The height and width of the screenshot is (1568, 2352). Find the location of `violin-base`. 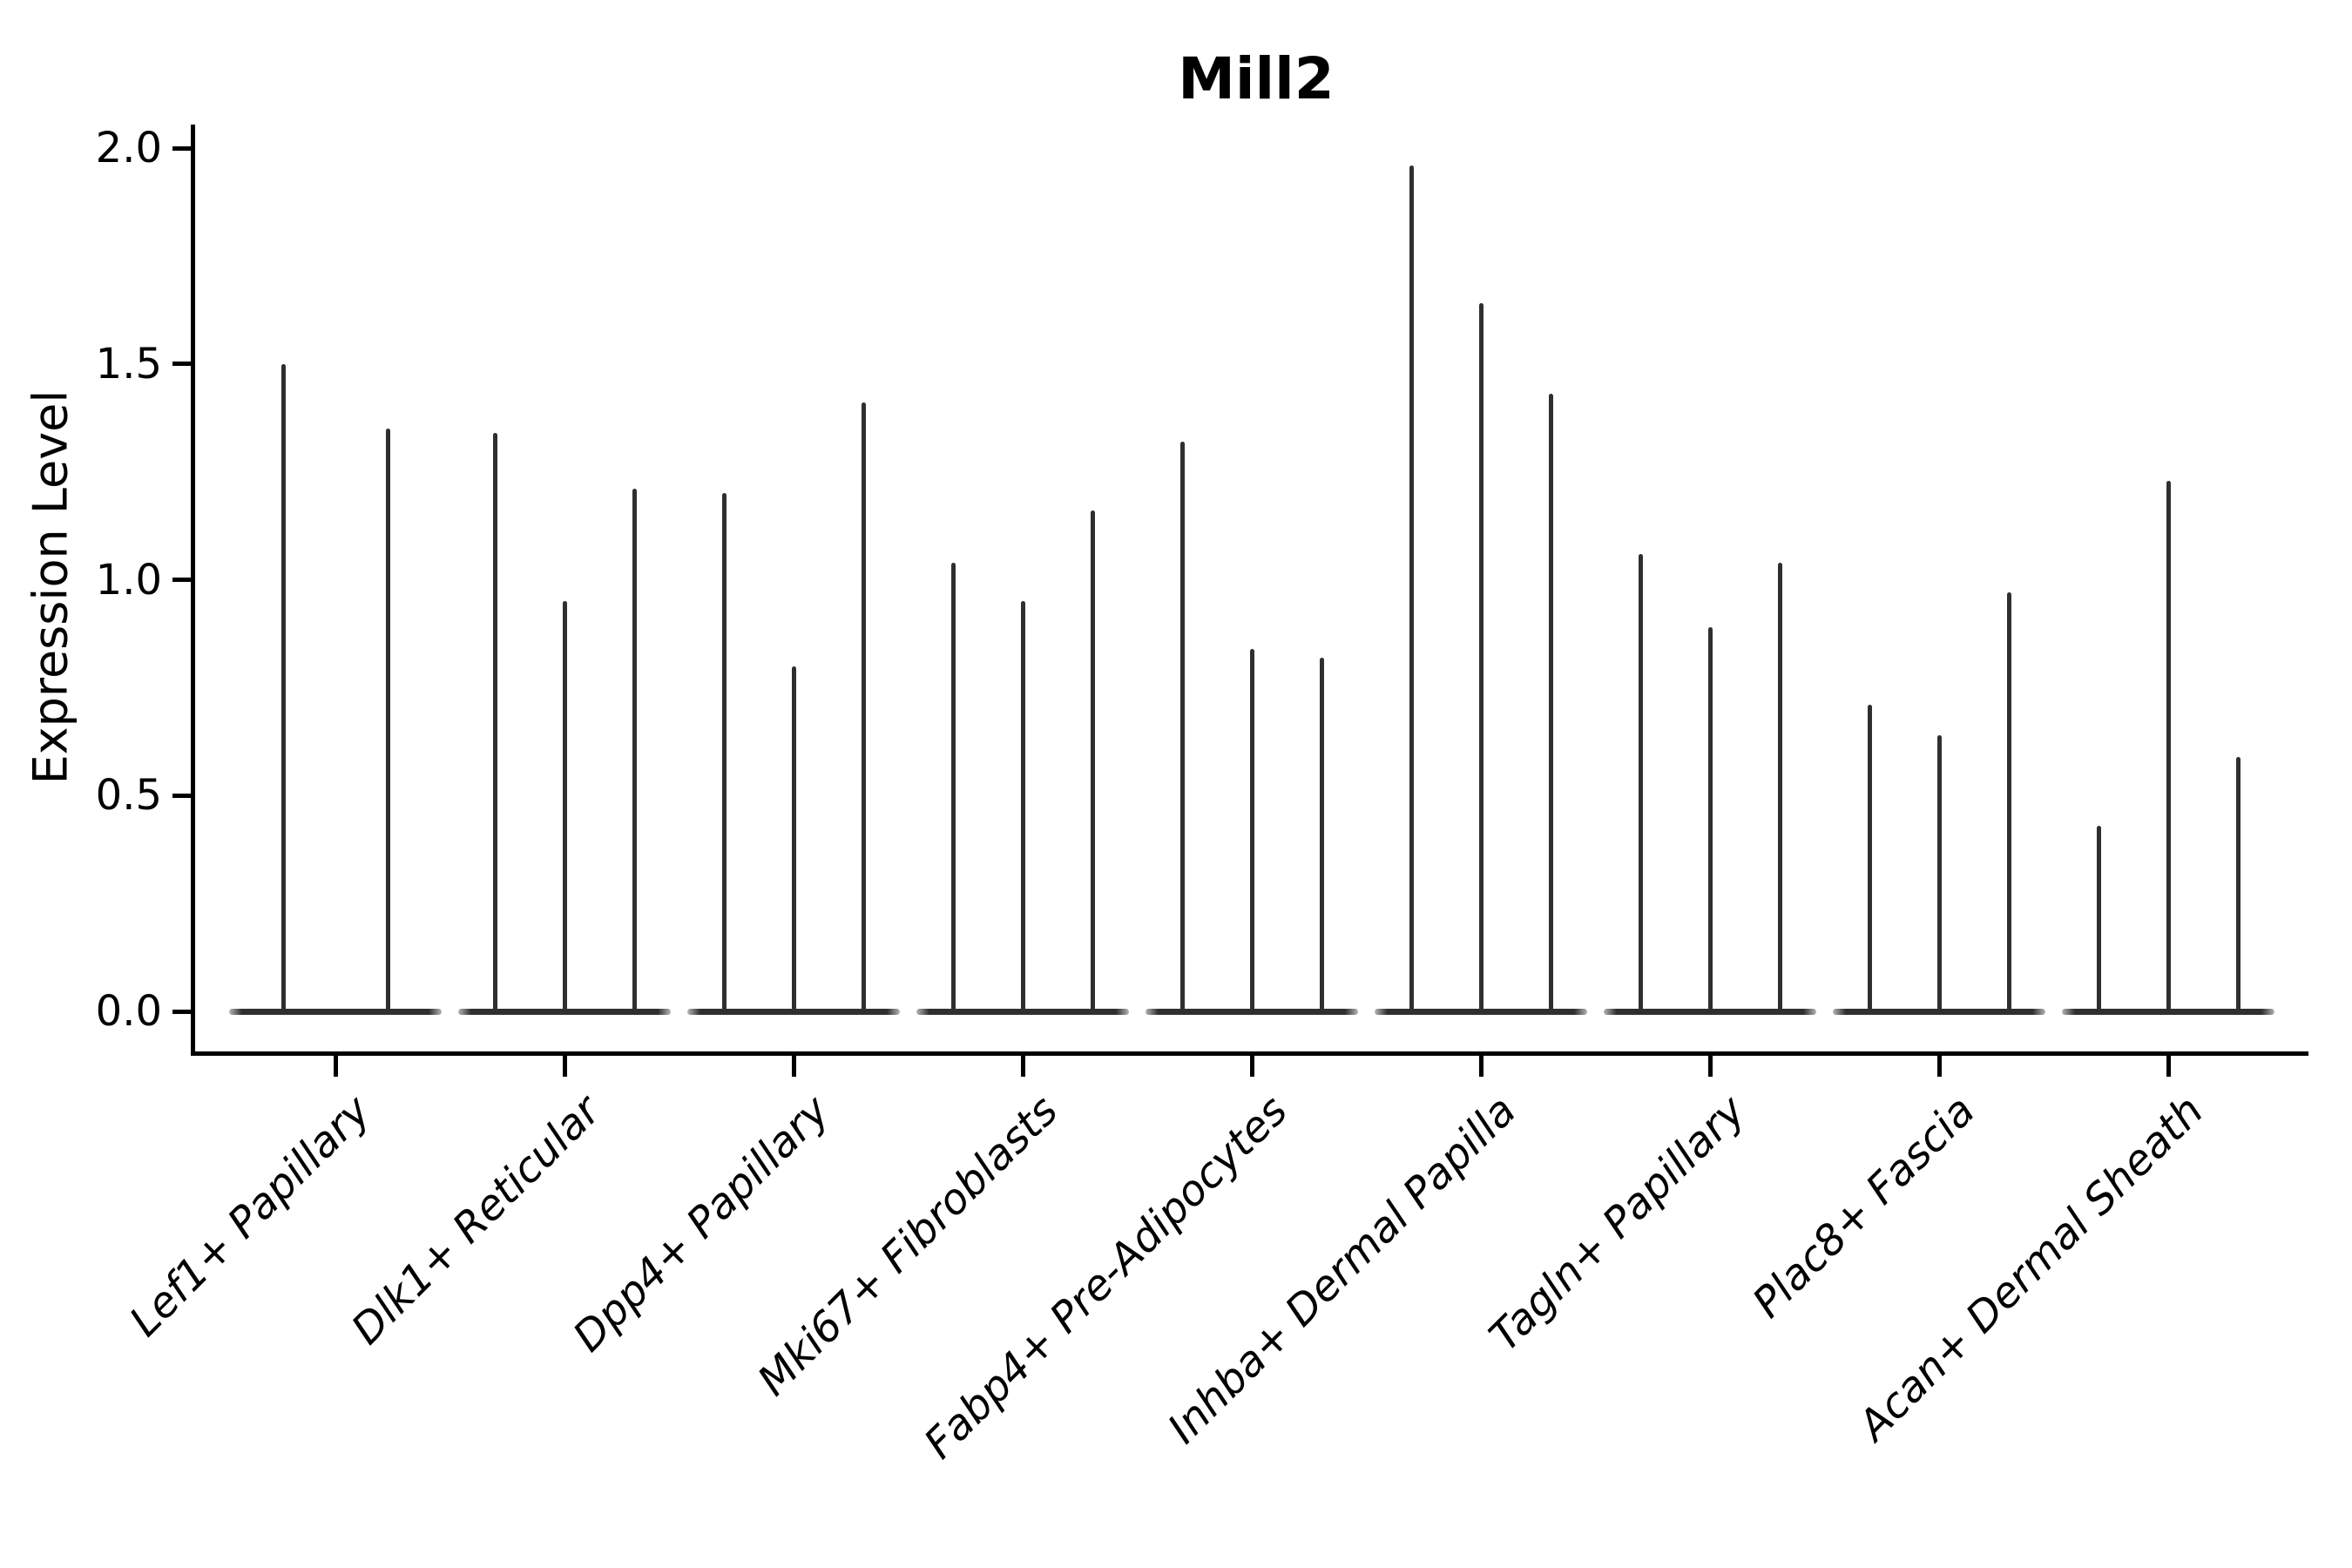

violin-base is located at coordinates (335, 1012).